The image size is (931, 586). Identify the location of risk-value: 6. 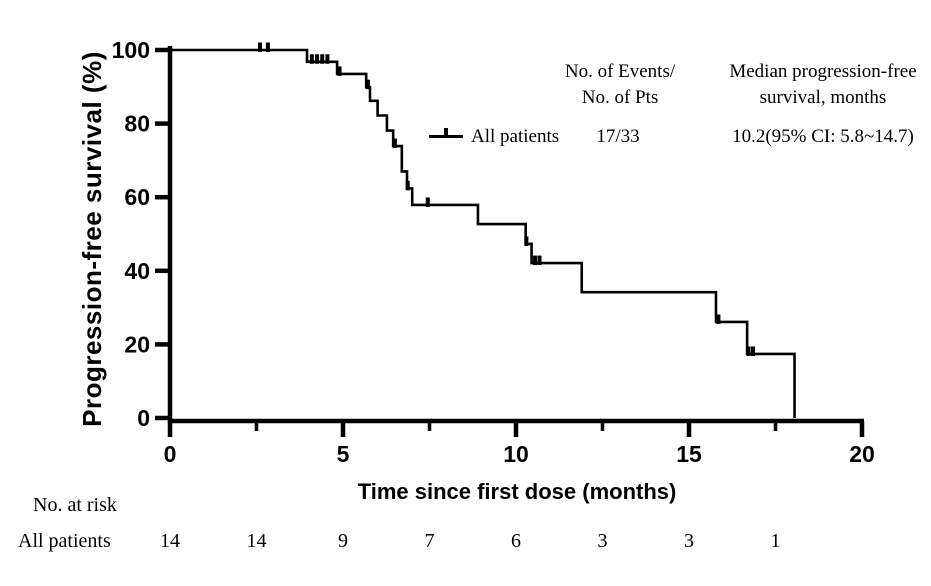
(516, 541).